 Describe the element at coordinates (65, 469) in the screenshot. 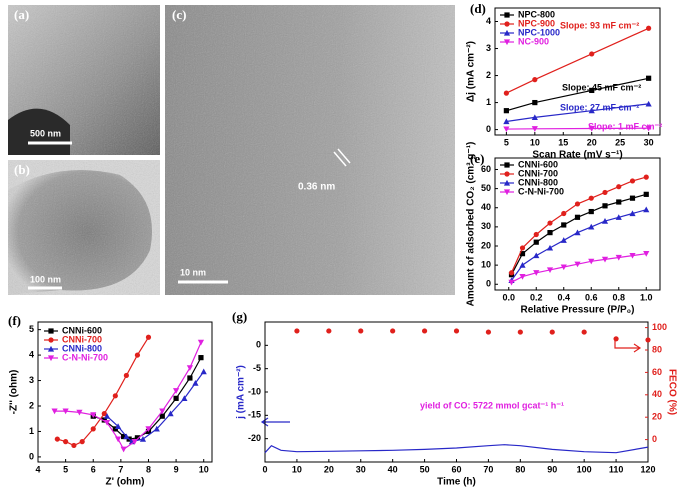

I see `x-tick-label: 5` at that location.